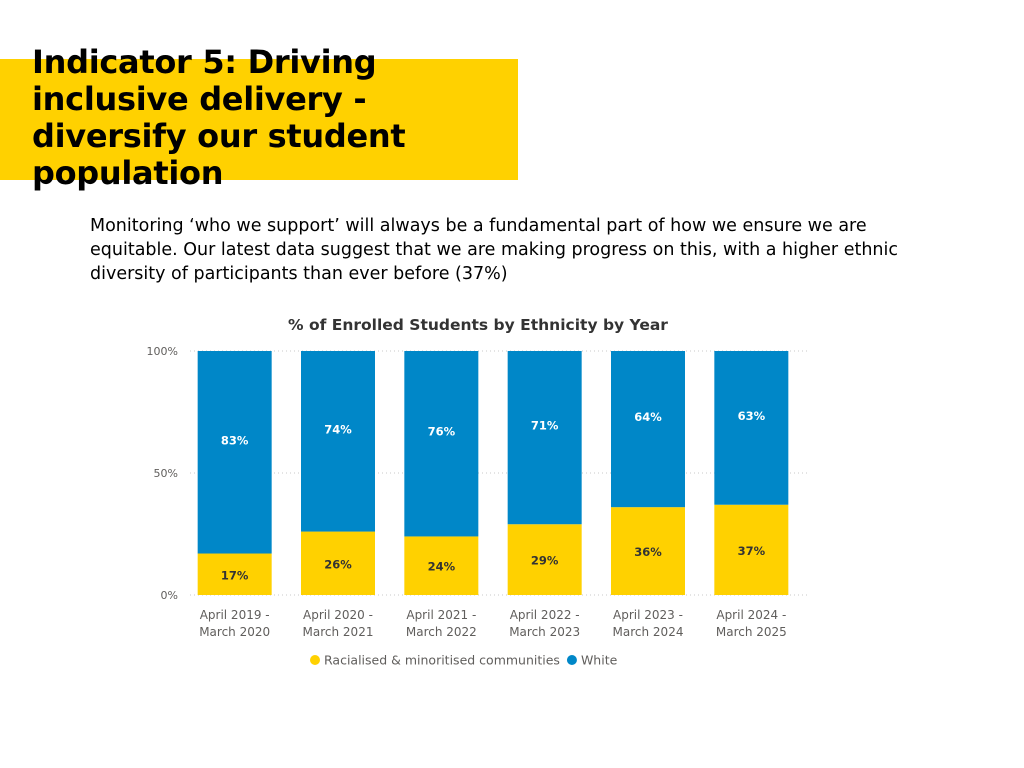  I want to click on legend-label: Racialised & minoritised communities, so click(442, 660).